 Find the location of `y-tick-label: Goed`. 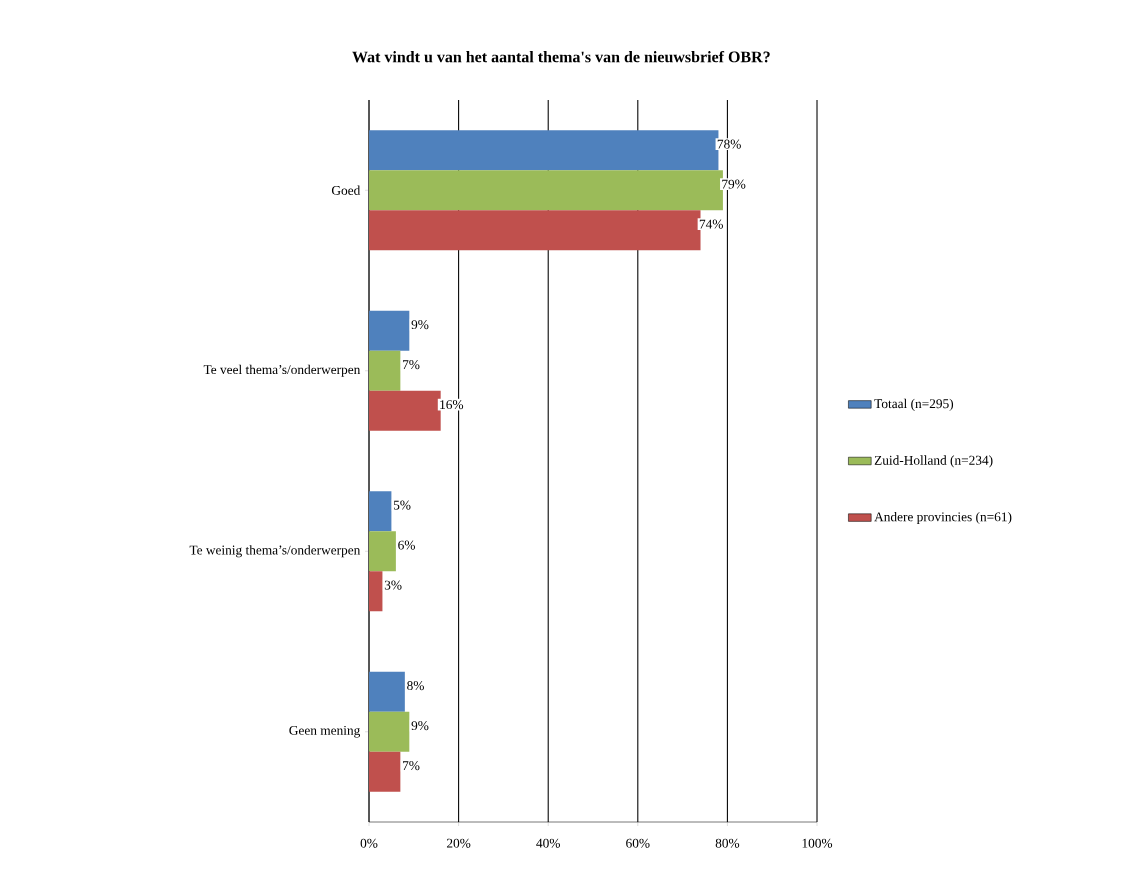

y-tick-label: Goed is located at coordinates (346, 190).